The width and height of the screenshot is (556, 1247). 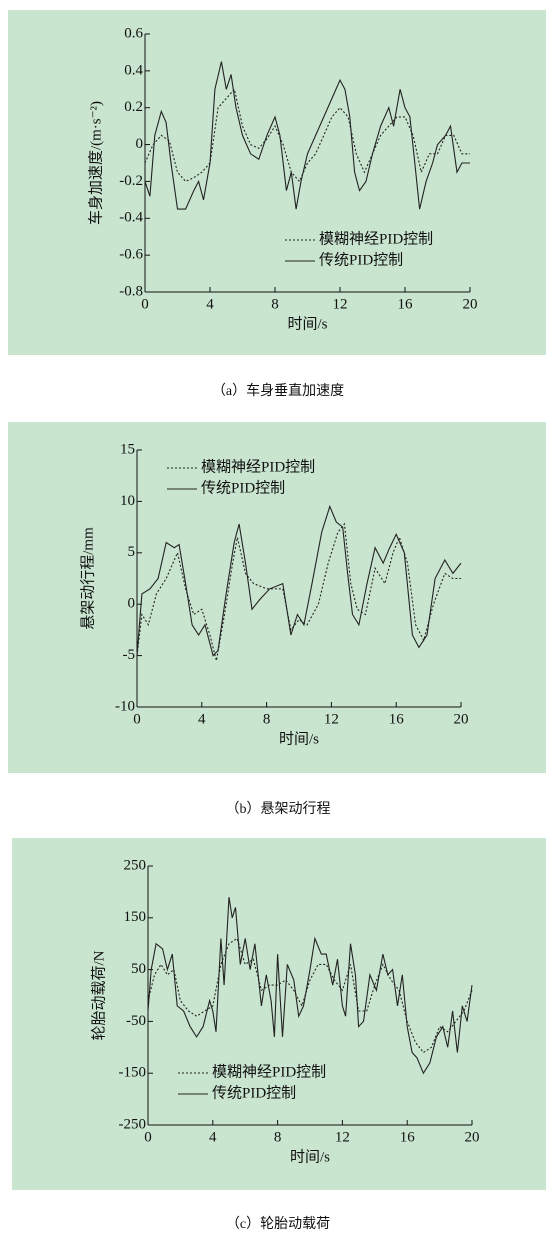 I want to click on y-tick-label: 150, so click(x=135, y=917).